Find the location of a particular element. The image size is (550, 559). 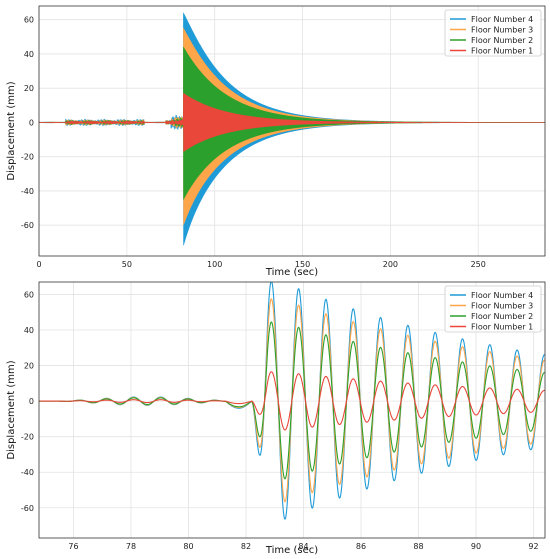

x-tick-label: 78 is located at coordinates (131, 546).